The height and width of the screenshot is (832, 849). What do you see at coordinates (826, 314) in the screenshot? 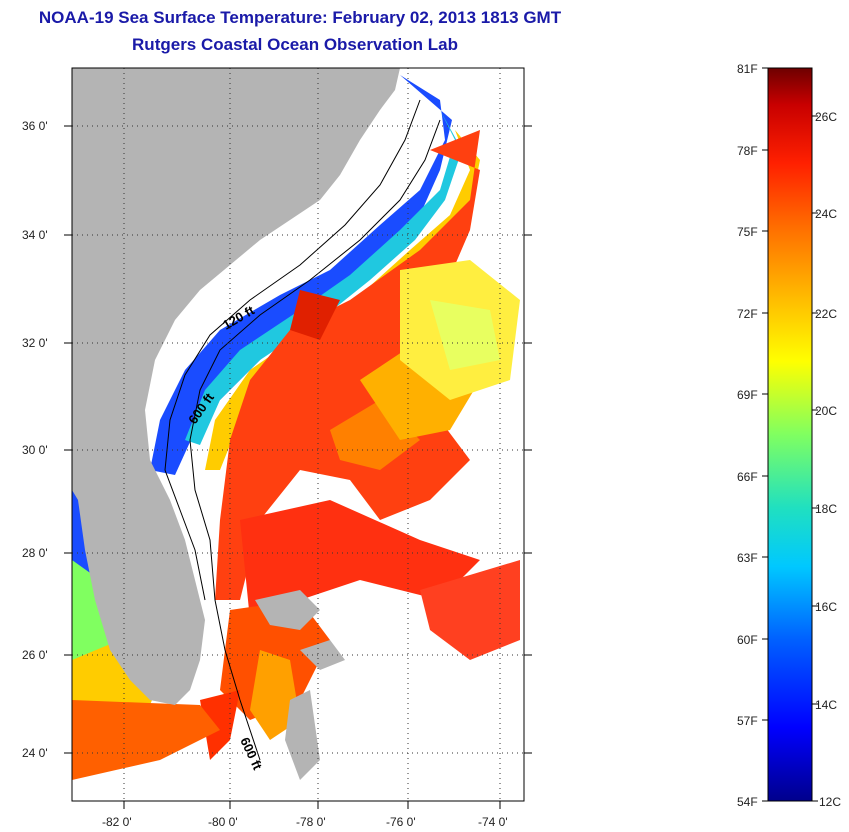
I see `colorbar-c-label: 22C` at bounding box center [826, 314].